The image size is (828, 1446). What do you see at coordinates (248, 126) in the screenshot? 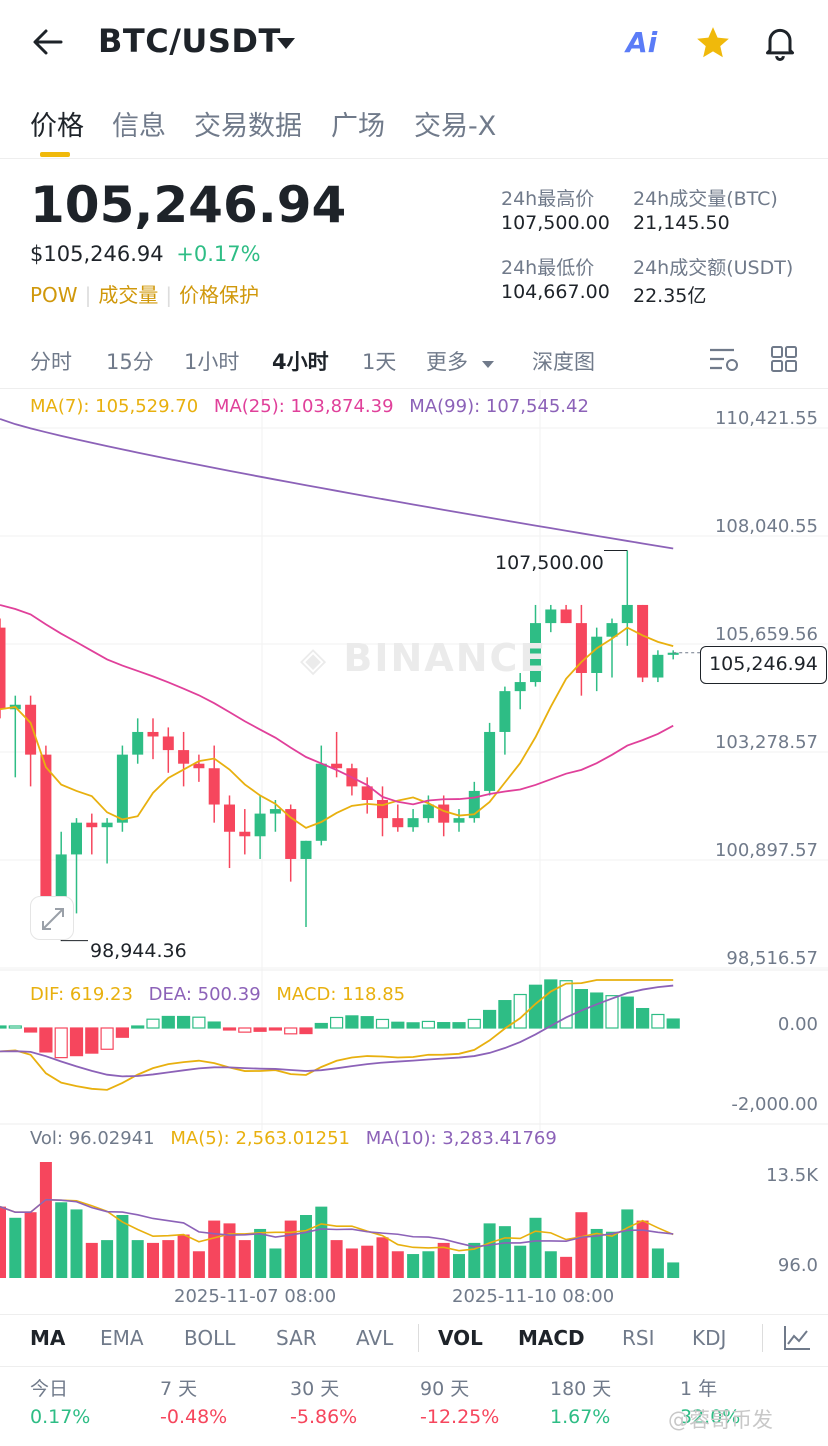
I see `tab-trading-data: 交易数据` at bounding box center [248, 126].